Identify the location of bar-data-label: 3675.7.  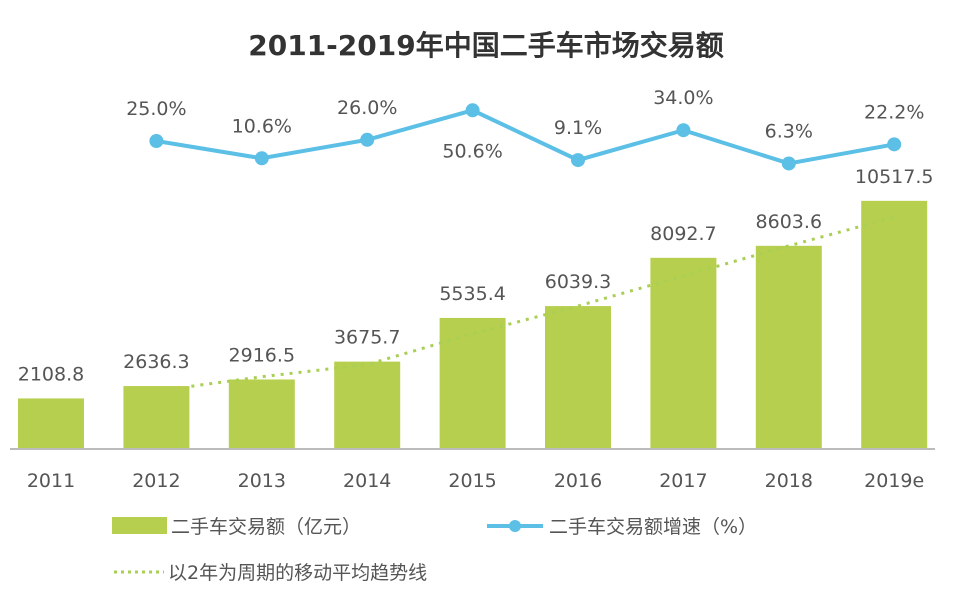
(367, 338).